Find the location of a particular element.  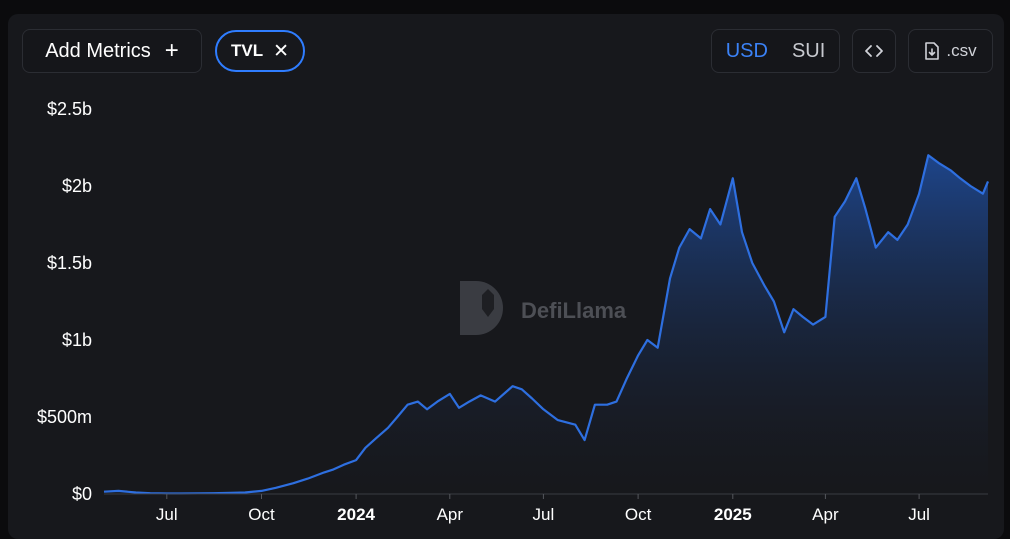

watermark-text: DefiLlama is located at coordinates (574, 310).